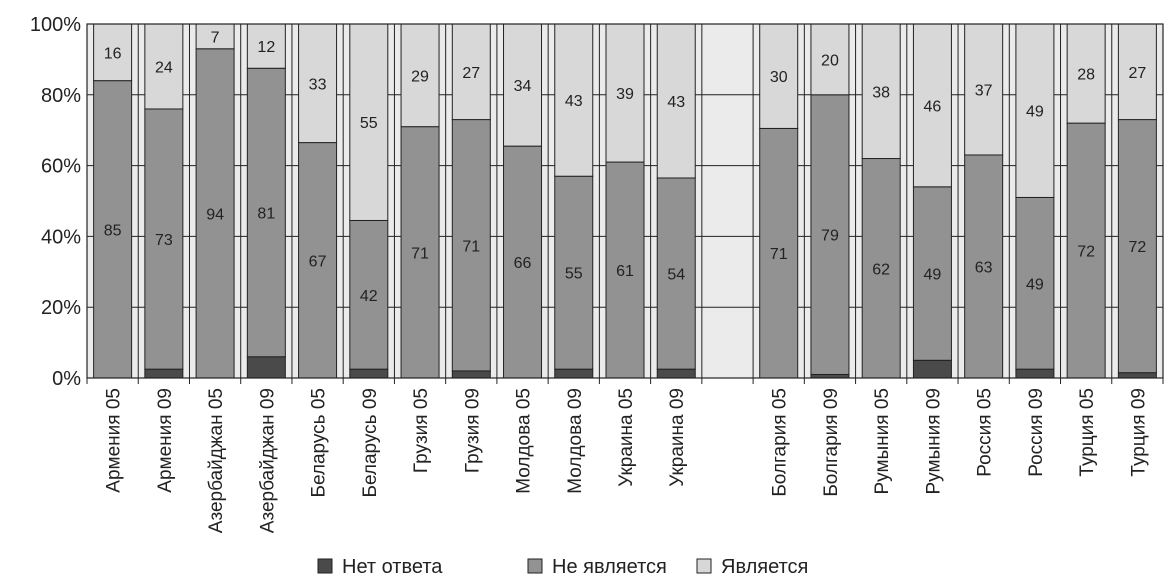 The image size is (1167, 588). I want to click on data-label: 66, so click(523, 263).